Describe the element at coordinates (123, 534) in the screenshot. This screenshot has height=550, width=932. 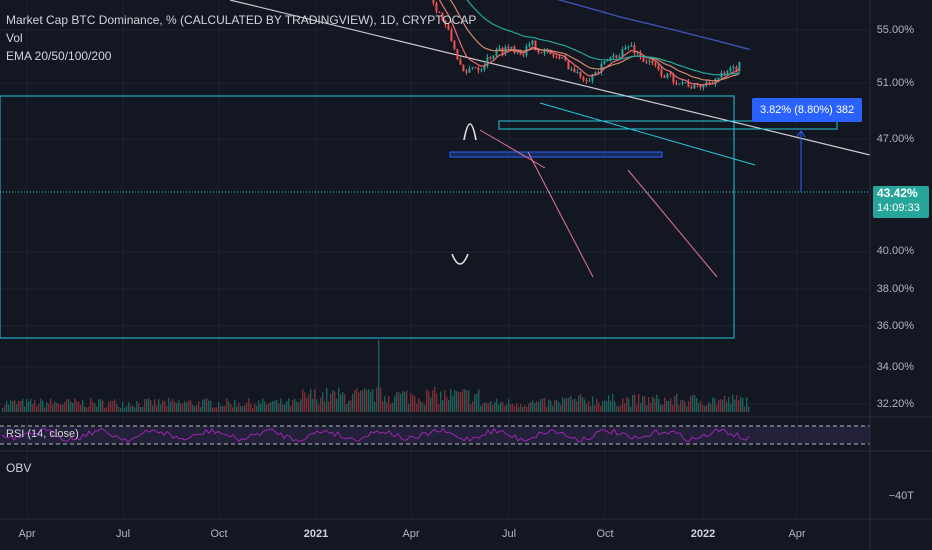
I see `time-tick: Jul` at that location.